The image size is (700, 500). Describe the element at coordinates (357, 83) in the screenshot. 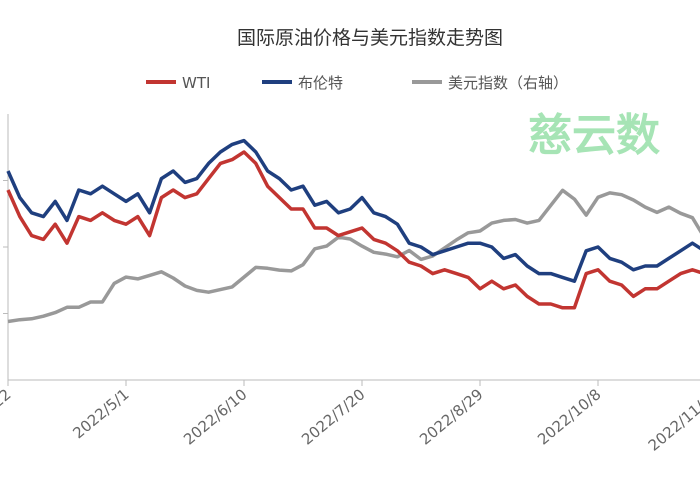

I see `legend: WTI 布伦特 美元指数（右轴）` at that location.